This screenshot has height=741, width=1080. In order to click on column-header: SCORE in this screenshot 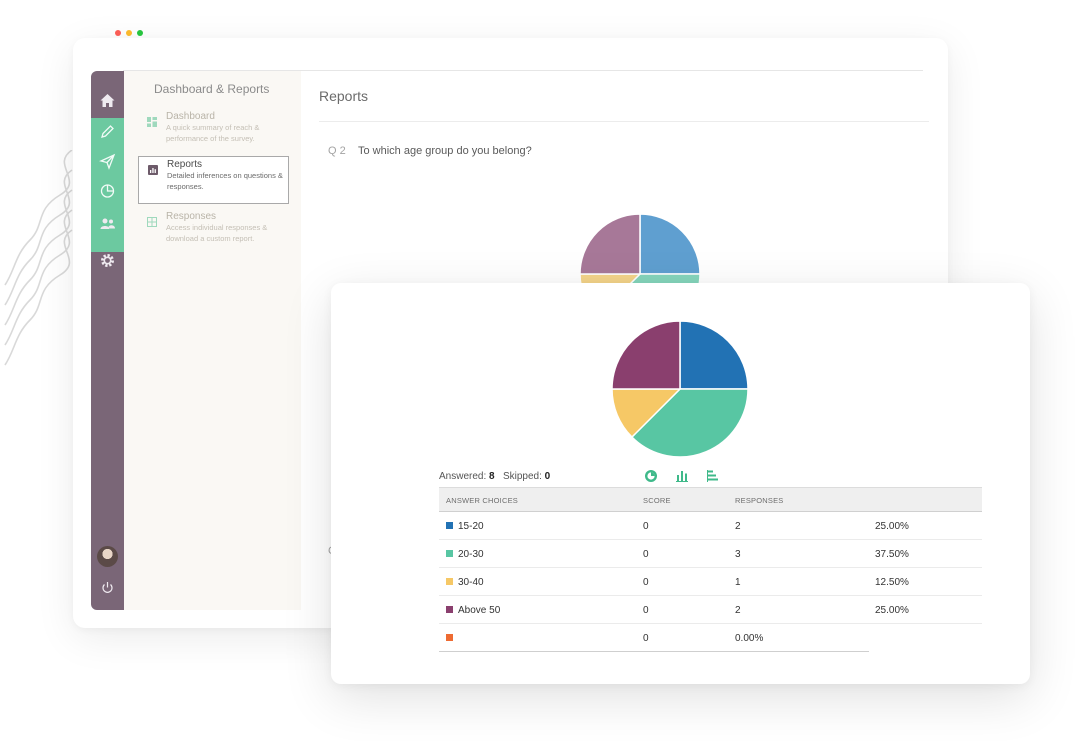, I will do `click(657, 500)`.